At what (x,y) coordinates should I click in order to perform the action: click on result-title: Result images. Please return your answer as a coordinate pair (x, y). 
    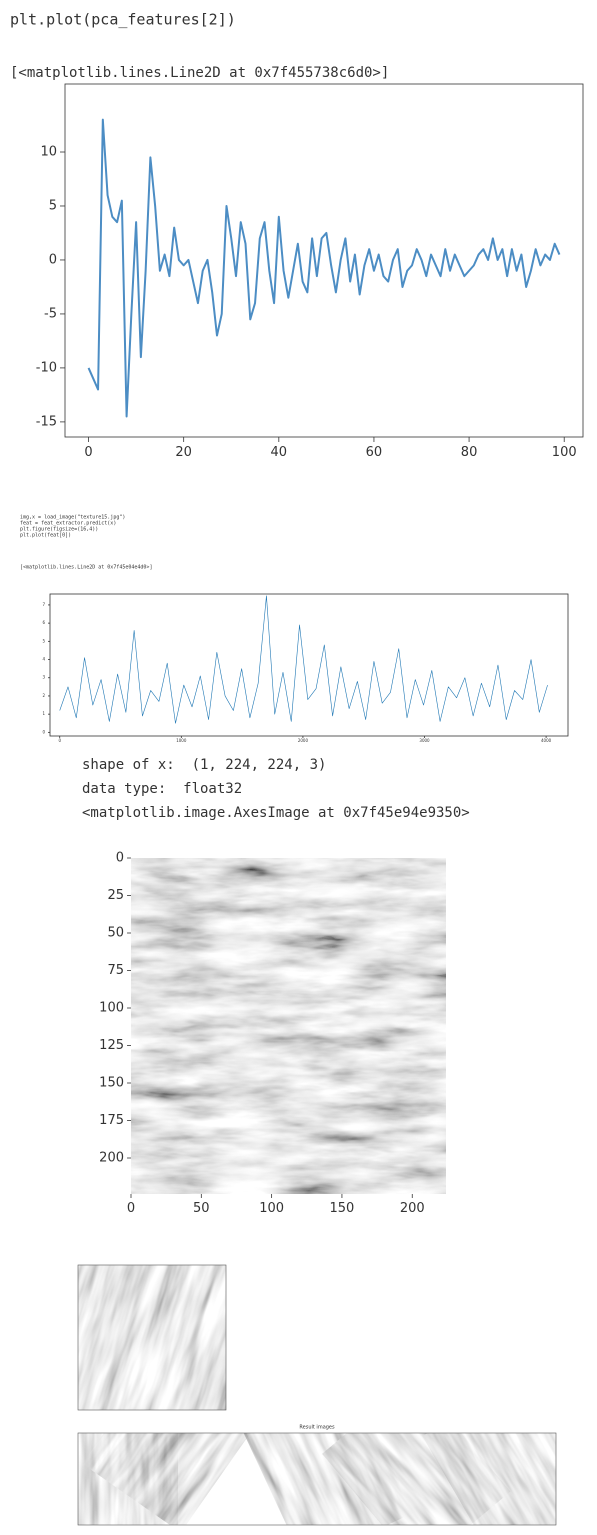
    Looking at the image, I should click on (317, 1428).